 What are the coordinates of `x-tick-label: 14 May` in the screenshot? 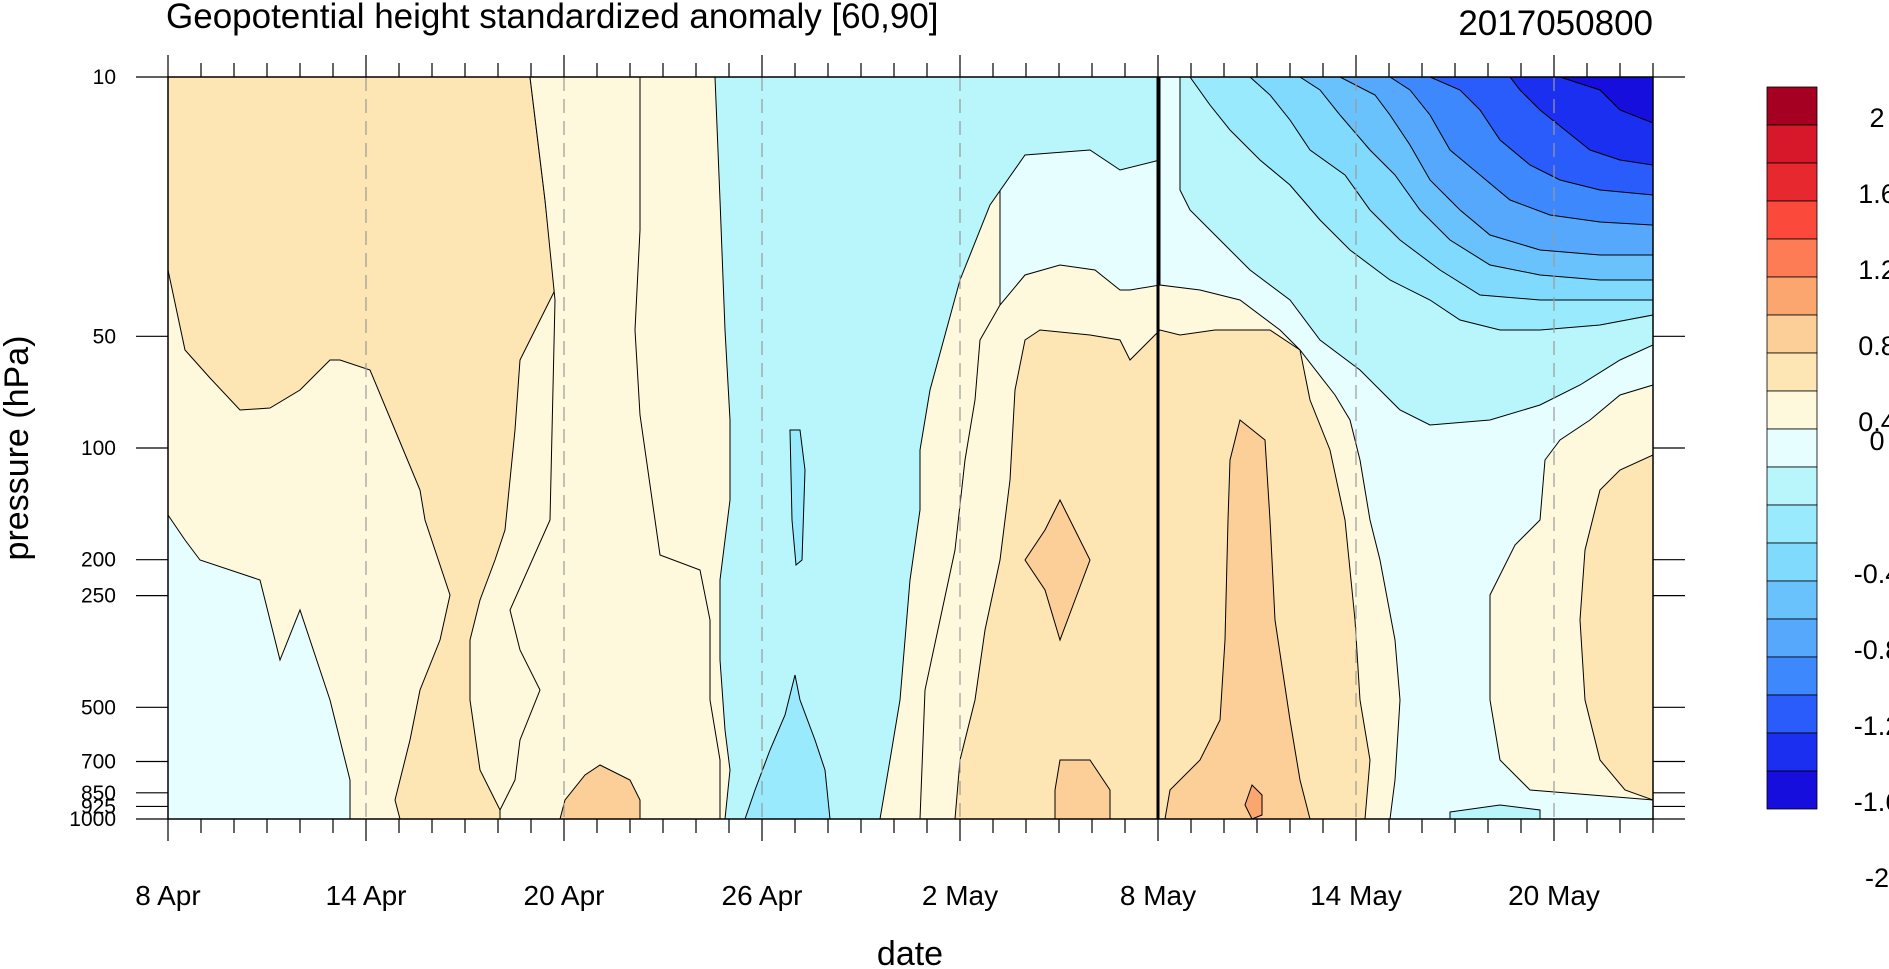 It's located at (1356, 895).